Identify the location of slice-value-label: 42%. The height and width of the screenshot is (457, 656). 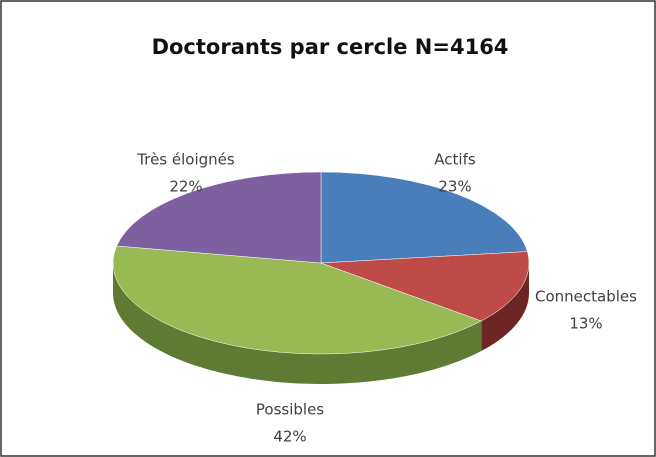
(289, 437).